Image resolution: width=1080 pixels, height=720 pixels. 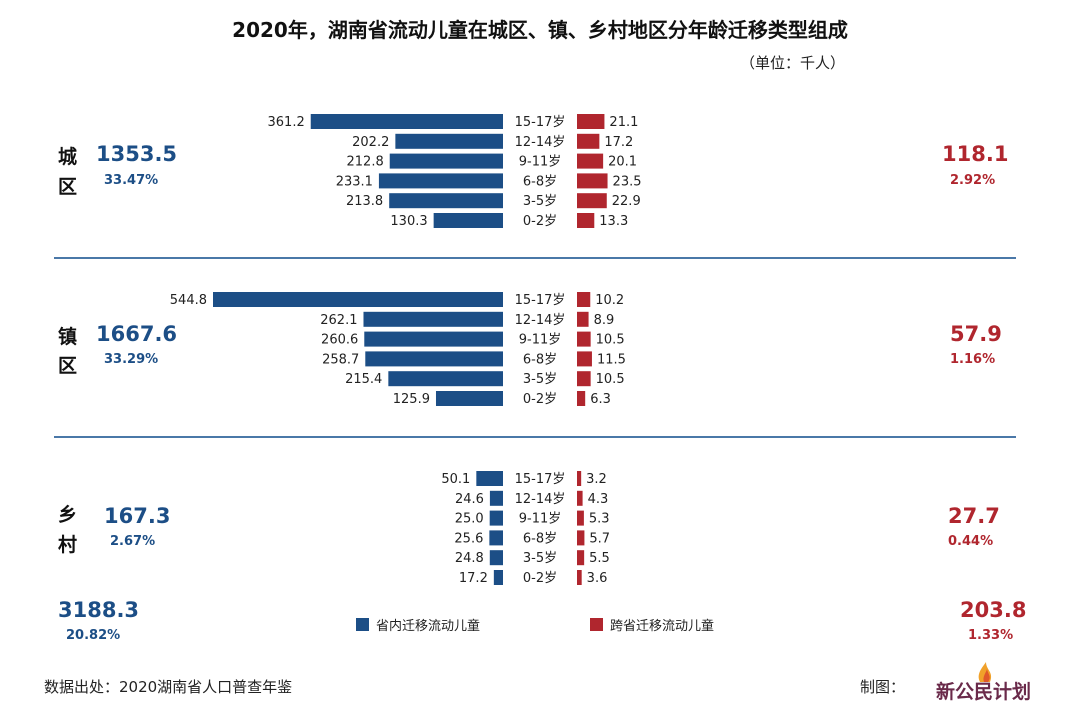 I want to click on cross-percent: 0.44%, so click(x=971, y=541).